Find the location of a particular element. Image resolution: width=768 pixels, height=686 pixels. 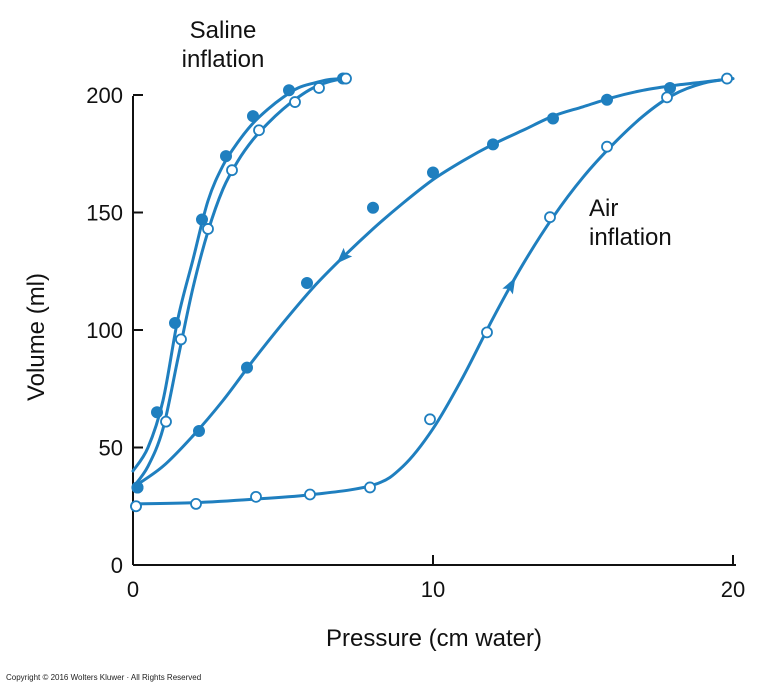

x-tick-label: 0 is located at coordinates (133, 589).